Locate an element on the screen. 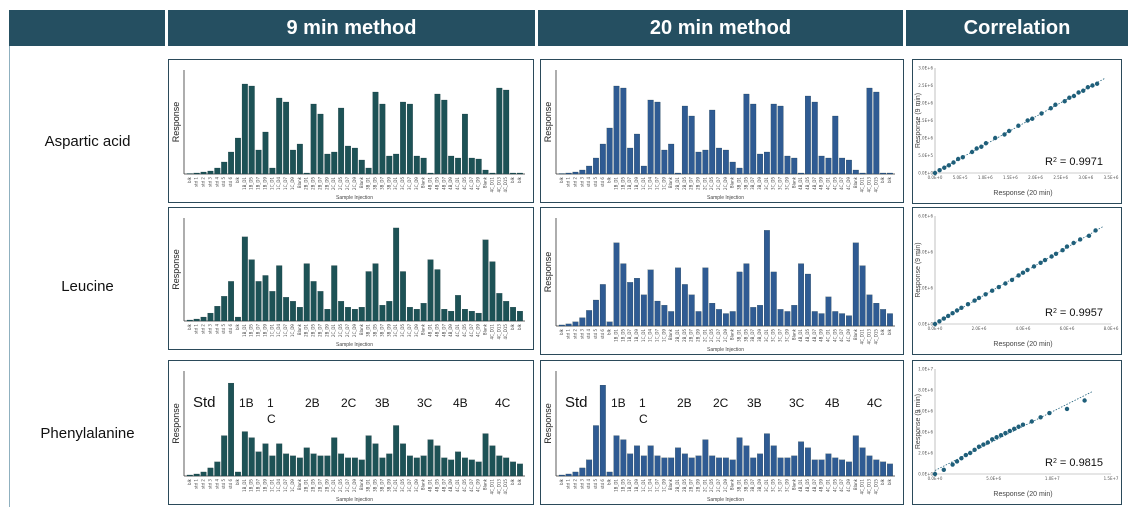 This screenshot has width=1133, height=507. x-tick-label: 1B_D9 is located at coordinates (264, 183).